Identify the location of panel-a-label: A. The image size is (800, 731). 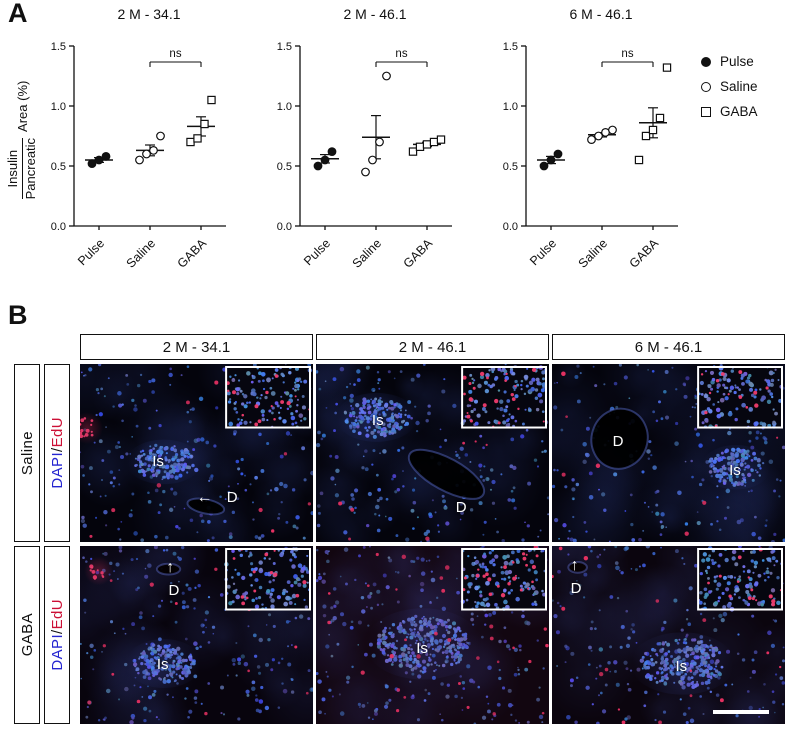
(18, 14).